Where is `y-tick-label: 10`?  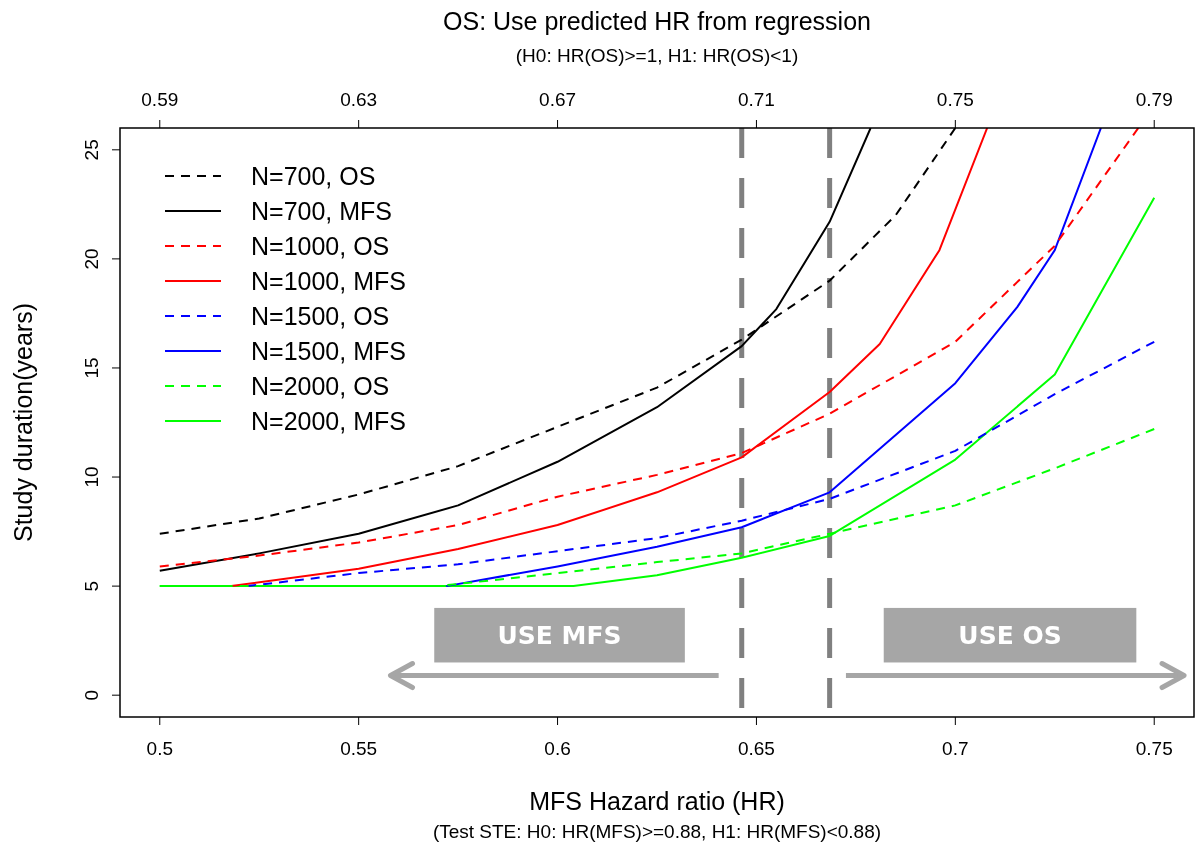 y-tick-label: 10 is located at coordinates (91, 477).